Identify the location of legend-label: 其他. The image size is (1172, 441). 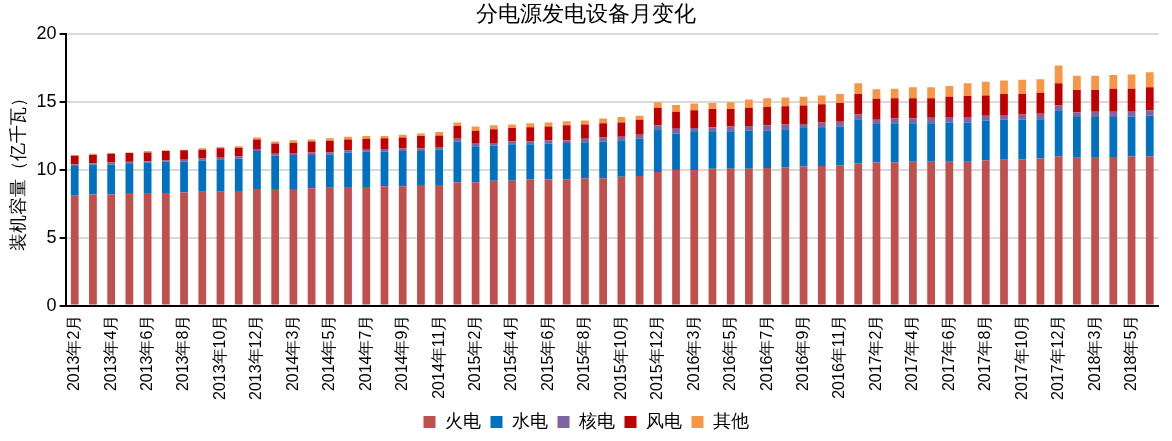
(730, 420).